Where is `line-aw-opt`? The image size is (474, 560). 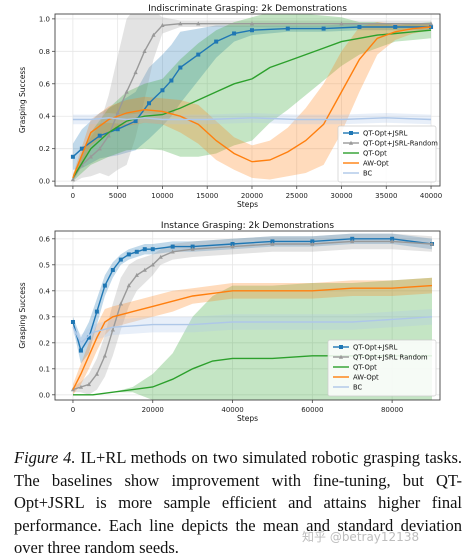 line-aw-opt is located at coordinates (252, 337).